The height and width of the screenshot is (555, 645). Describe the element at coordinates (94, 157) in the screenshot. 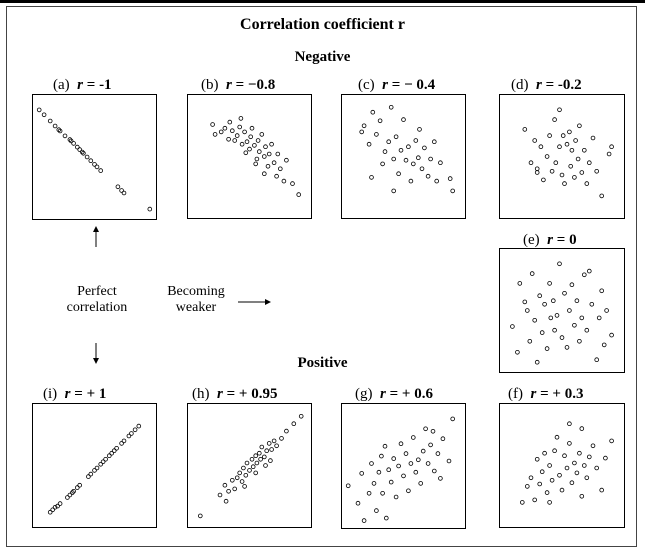

I see `scatter-plot-a` at that location.